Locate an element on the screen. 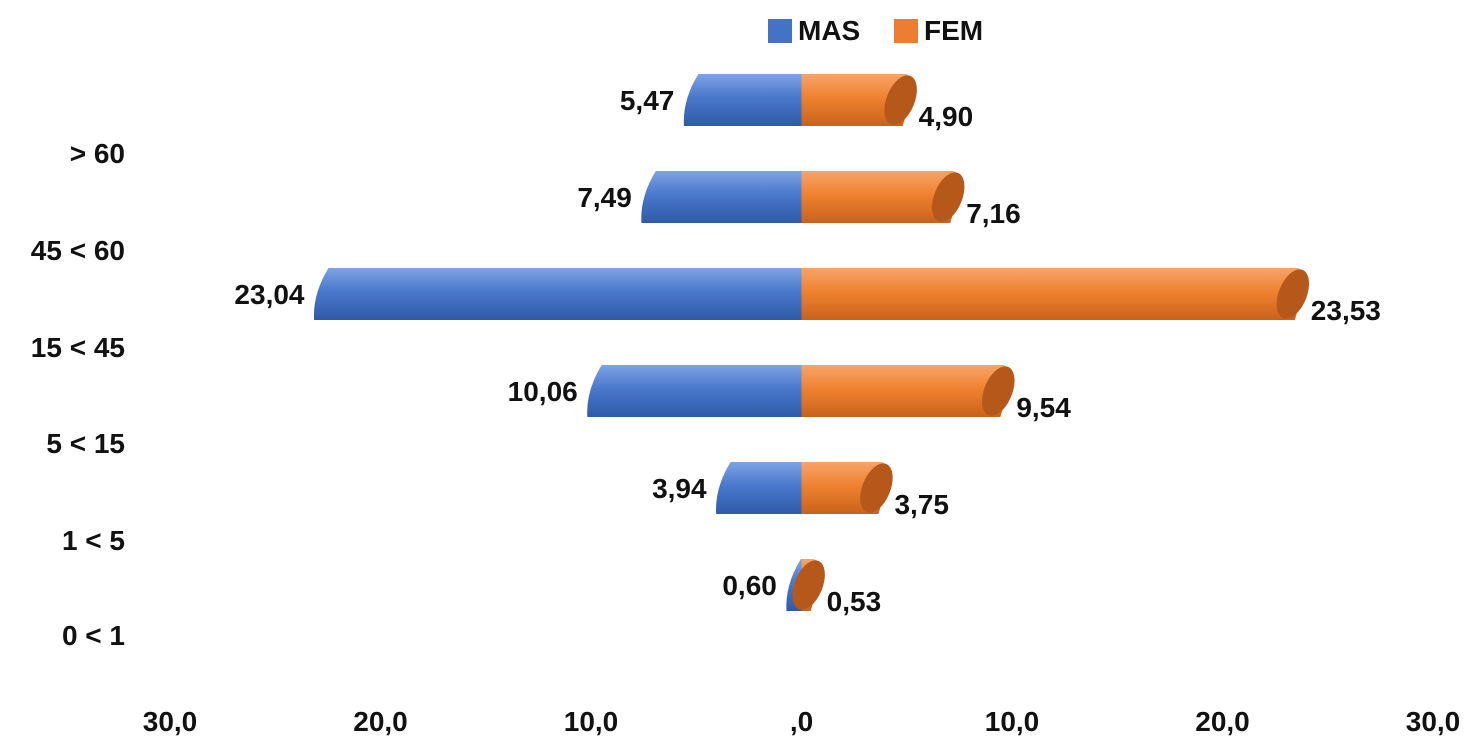  category-label: 1 < 5 is located at coordinates (93, 540).